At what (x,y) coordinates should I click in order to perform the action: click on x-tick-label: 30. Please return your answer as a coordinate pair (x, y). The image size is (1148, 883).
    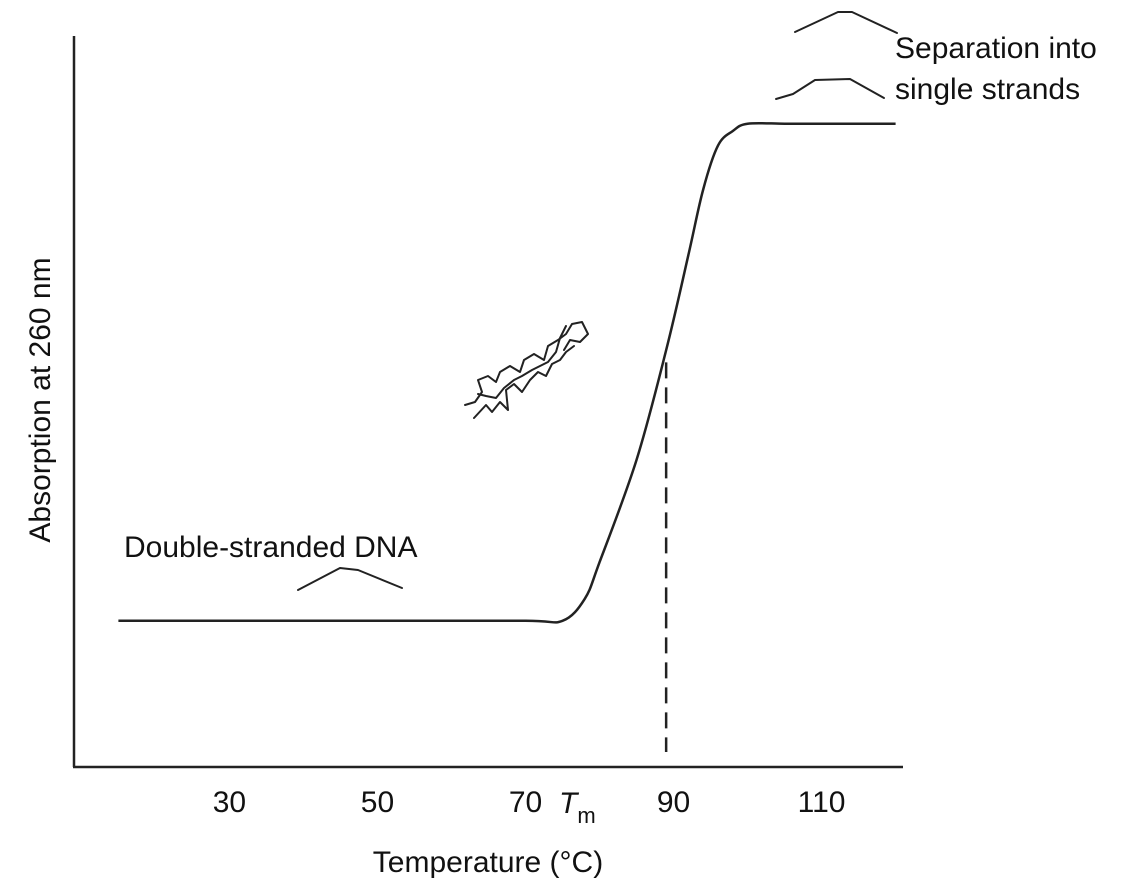
    Looking at the image, I should click on (229, 802).